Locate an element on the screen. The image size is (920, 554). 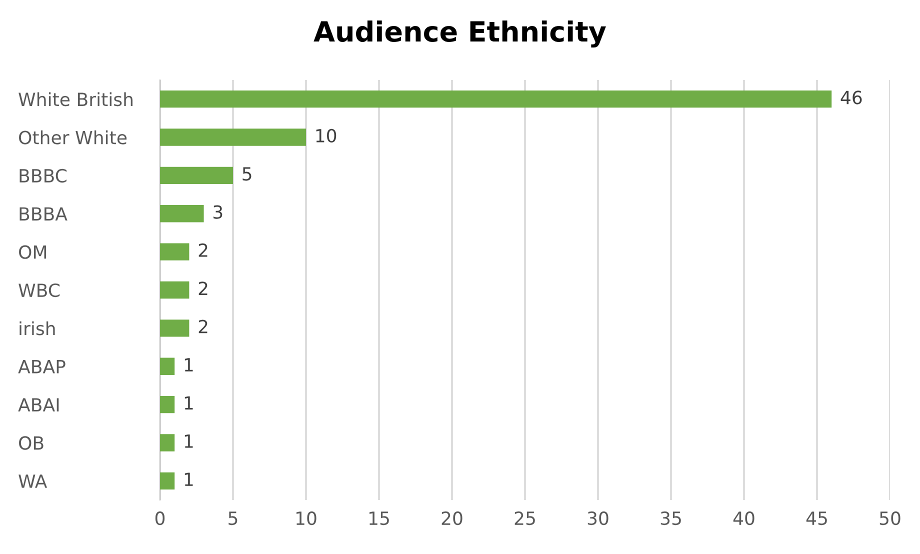
x-tick-label: 45 is located at coordinates (816, 519).